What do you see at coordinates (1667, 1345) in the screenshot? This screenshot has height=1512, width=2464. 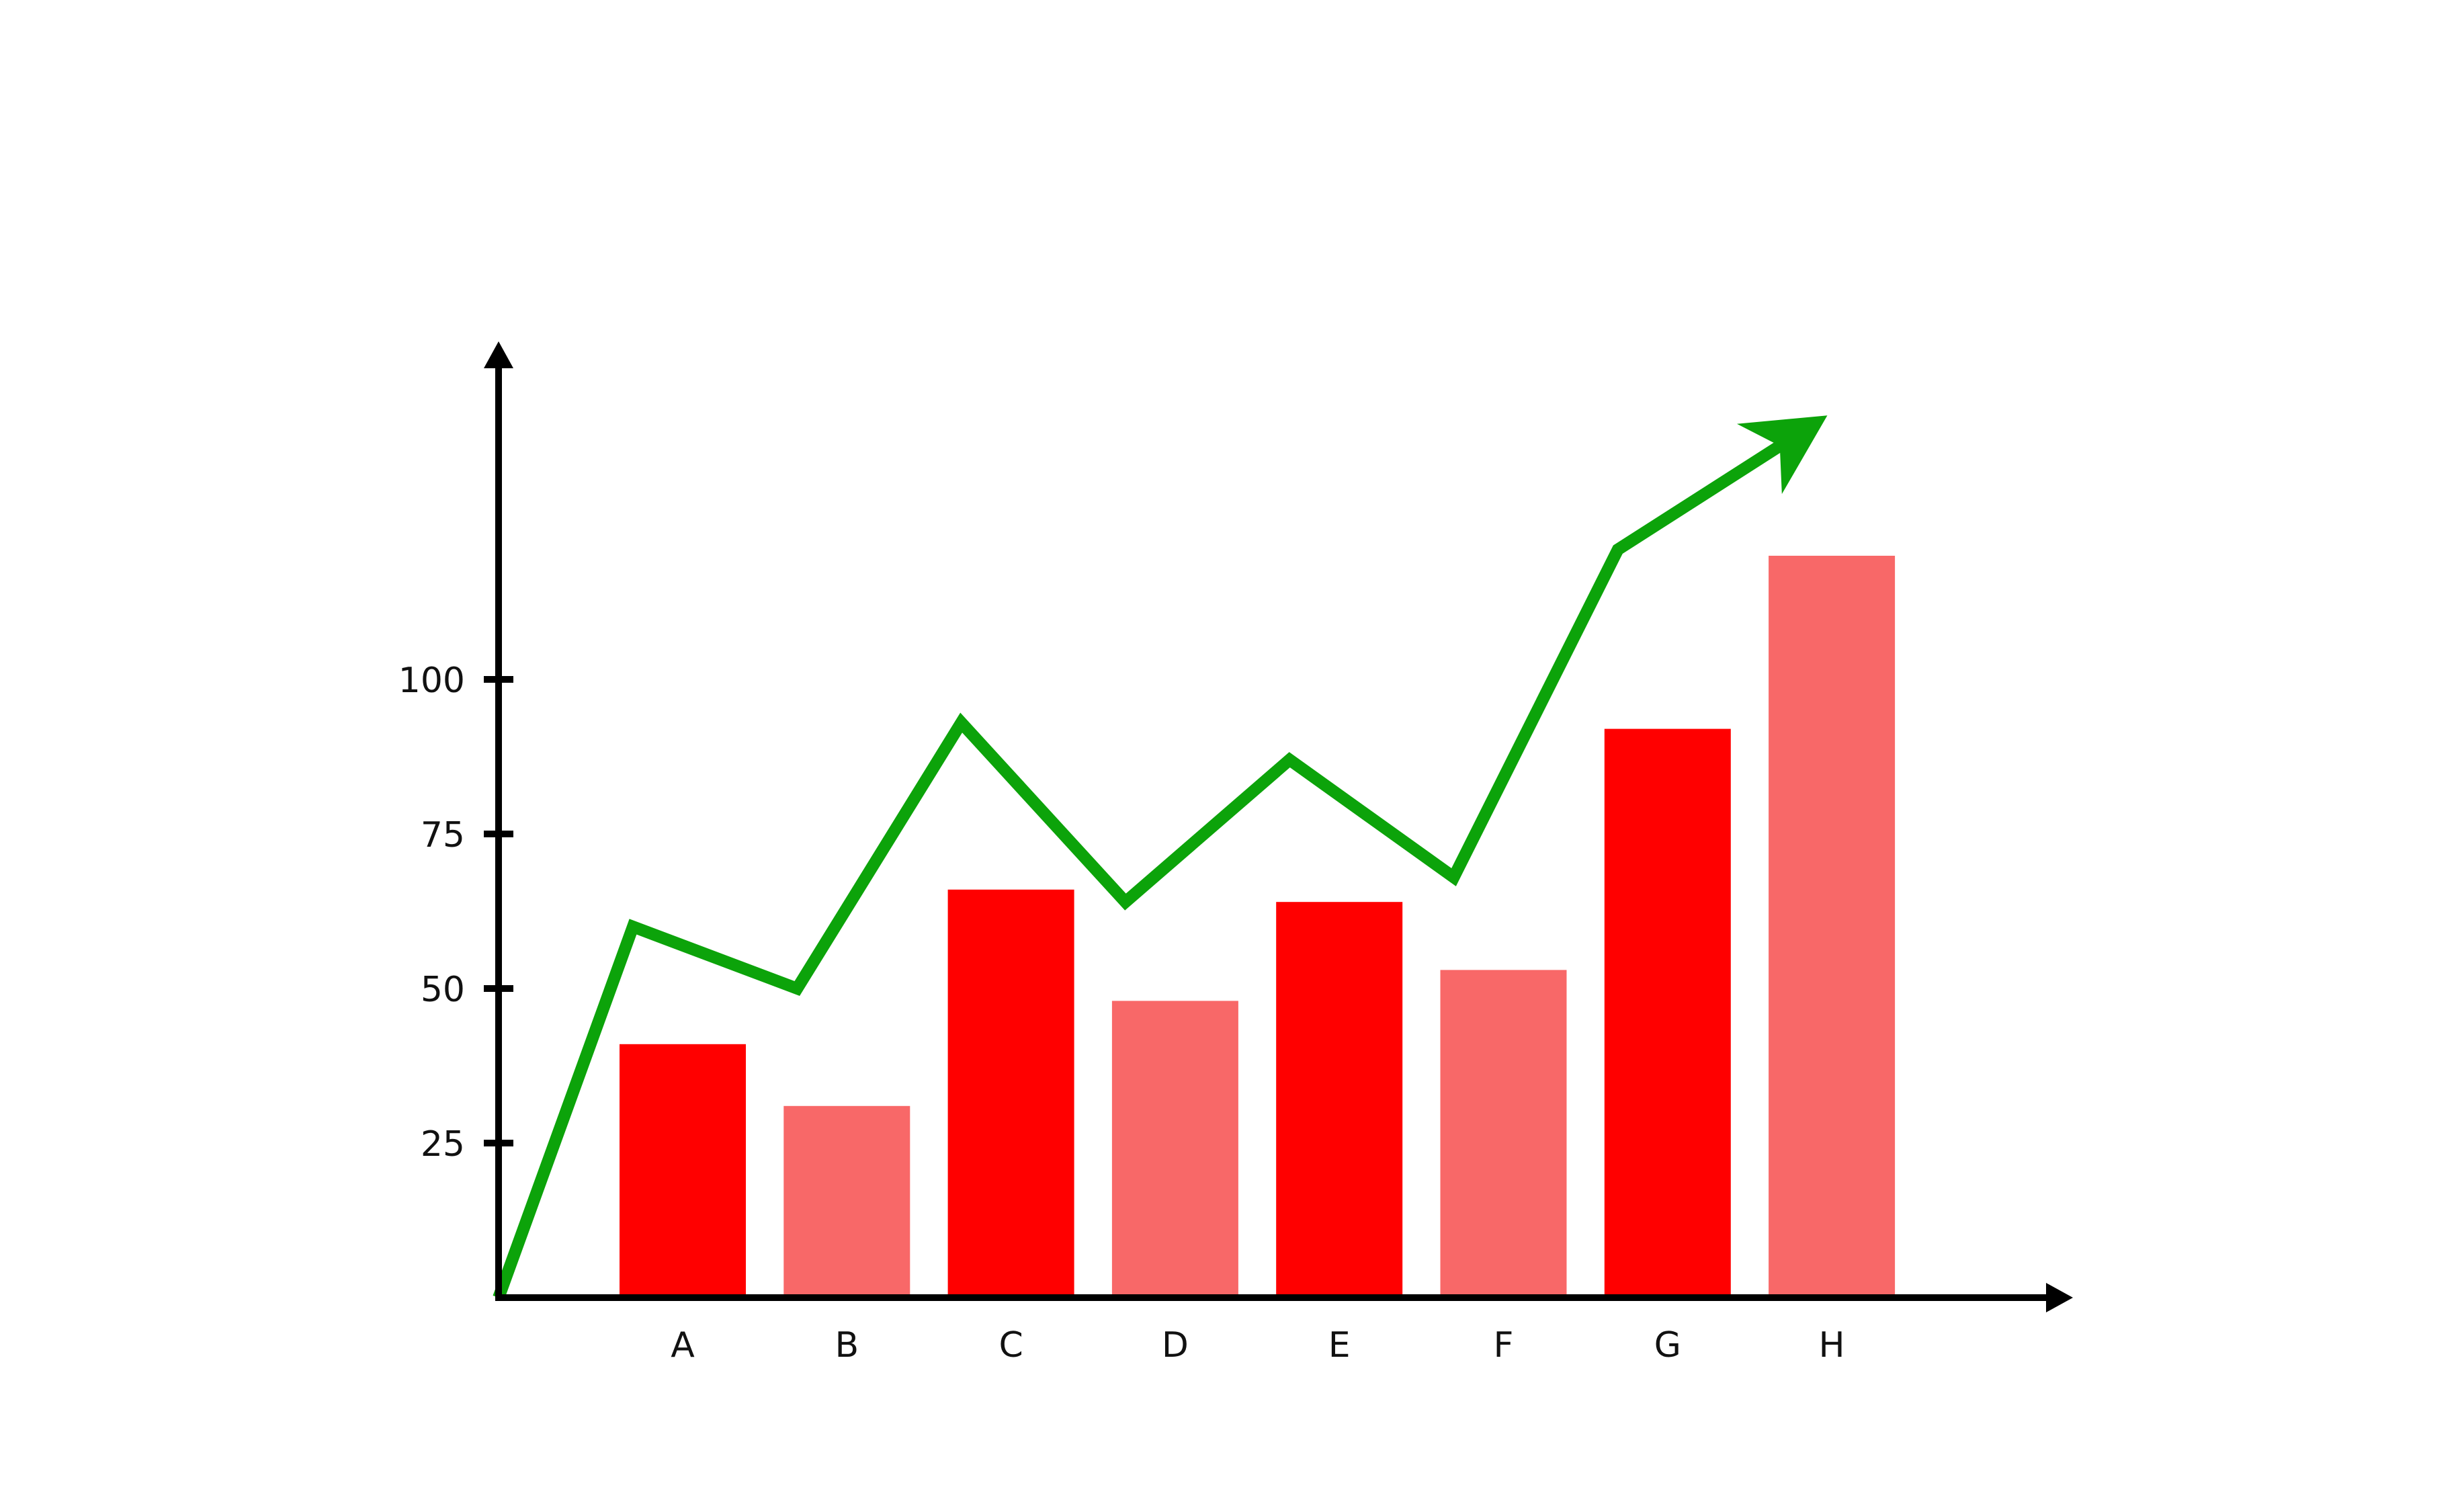 I see `x-tick-label: G` at bounding box center [1667, 1345].